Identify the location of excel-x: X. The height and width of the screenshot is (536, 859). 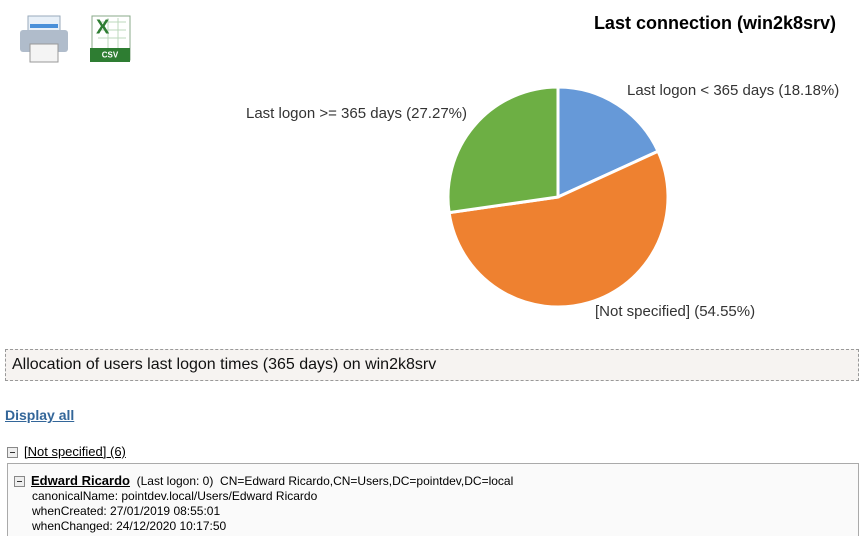
(103, 27).